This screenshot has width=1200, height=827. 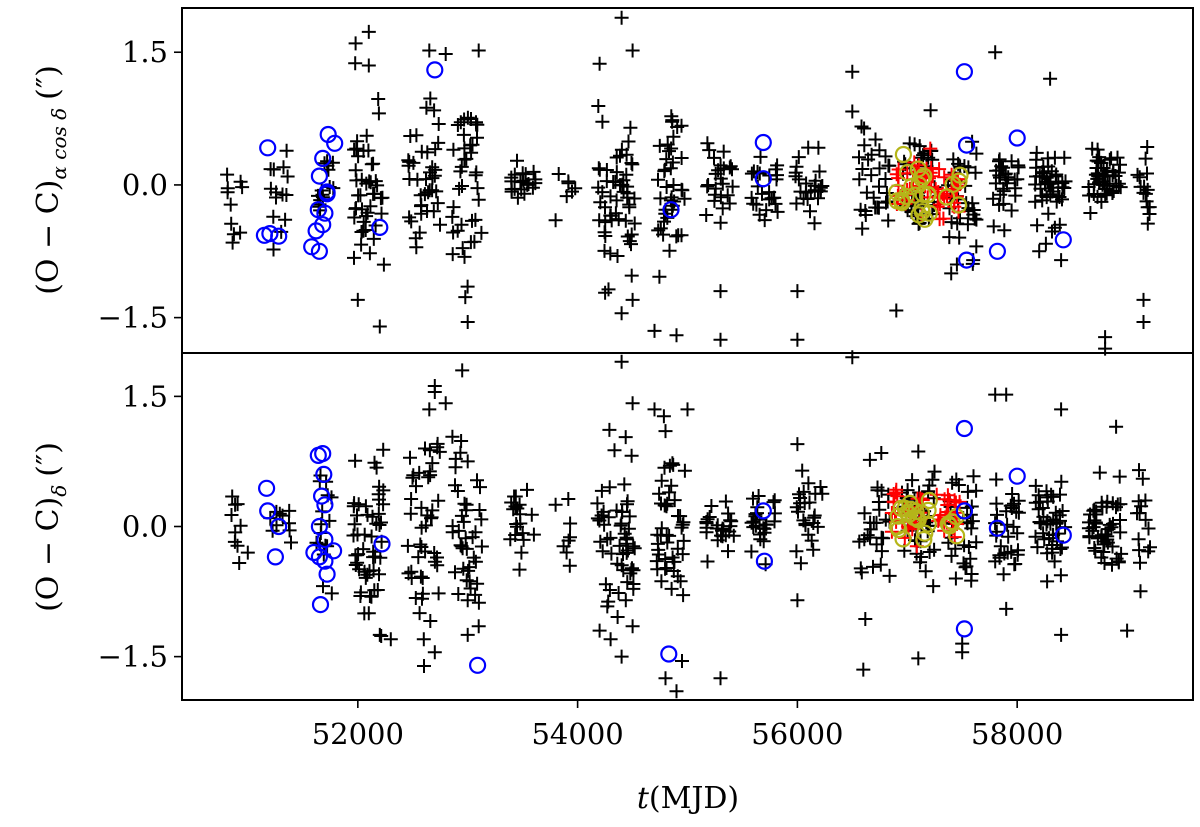 What do you see at coordinates (358, 734) in the screenshot?
I see `x-tick-label-0: 52000` at bounding box center [358, 734].